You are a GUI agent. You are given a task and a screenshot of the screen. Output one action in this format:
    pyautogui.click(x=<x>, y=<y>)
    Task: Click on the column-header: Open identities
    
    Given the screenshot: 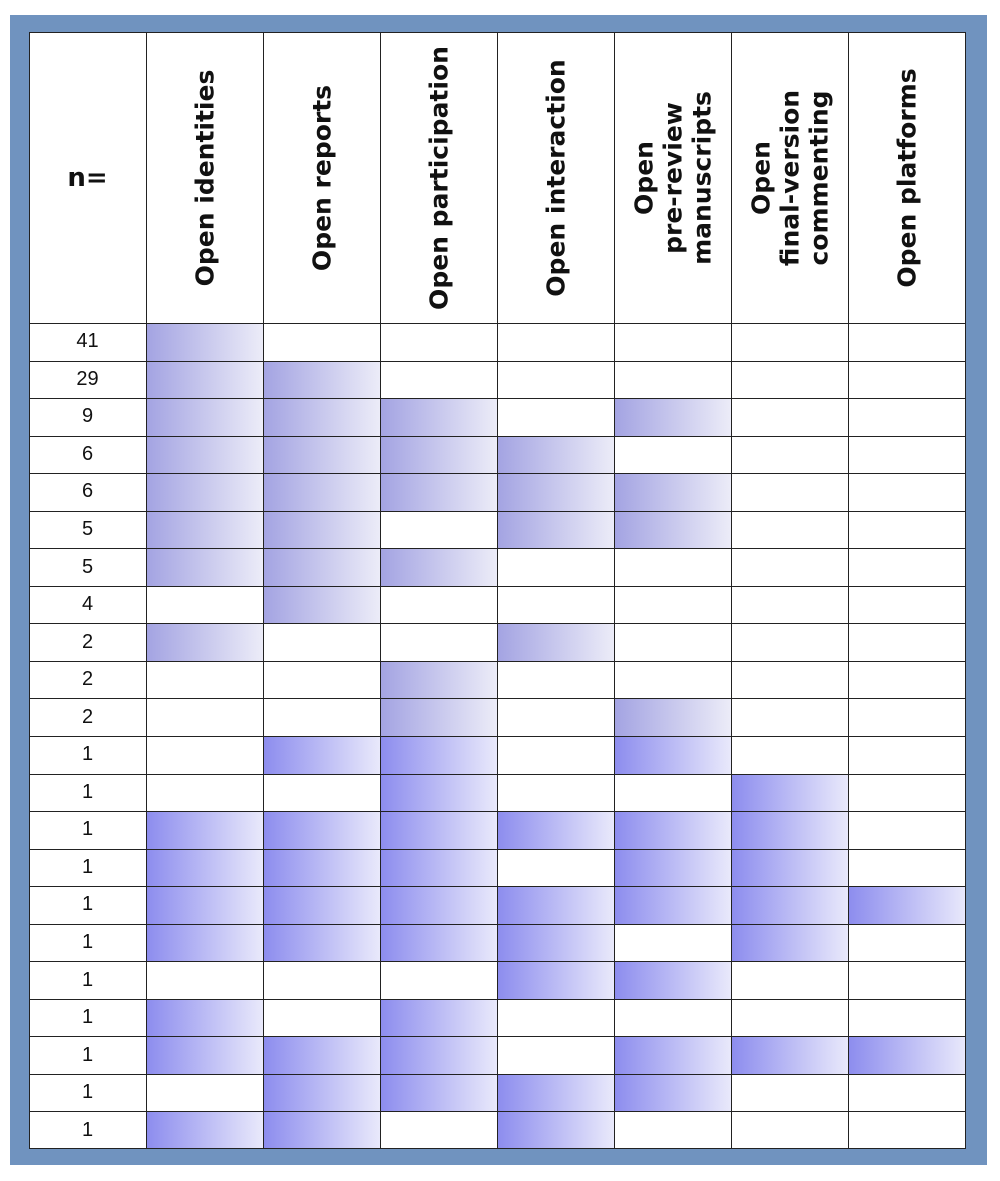 What is the action you would take?
    pyautogui.click(x=204, y=177)
    